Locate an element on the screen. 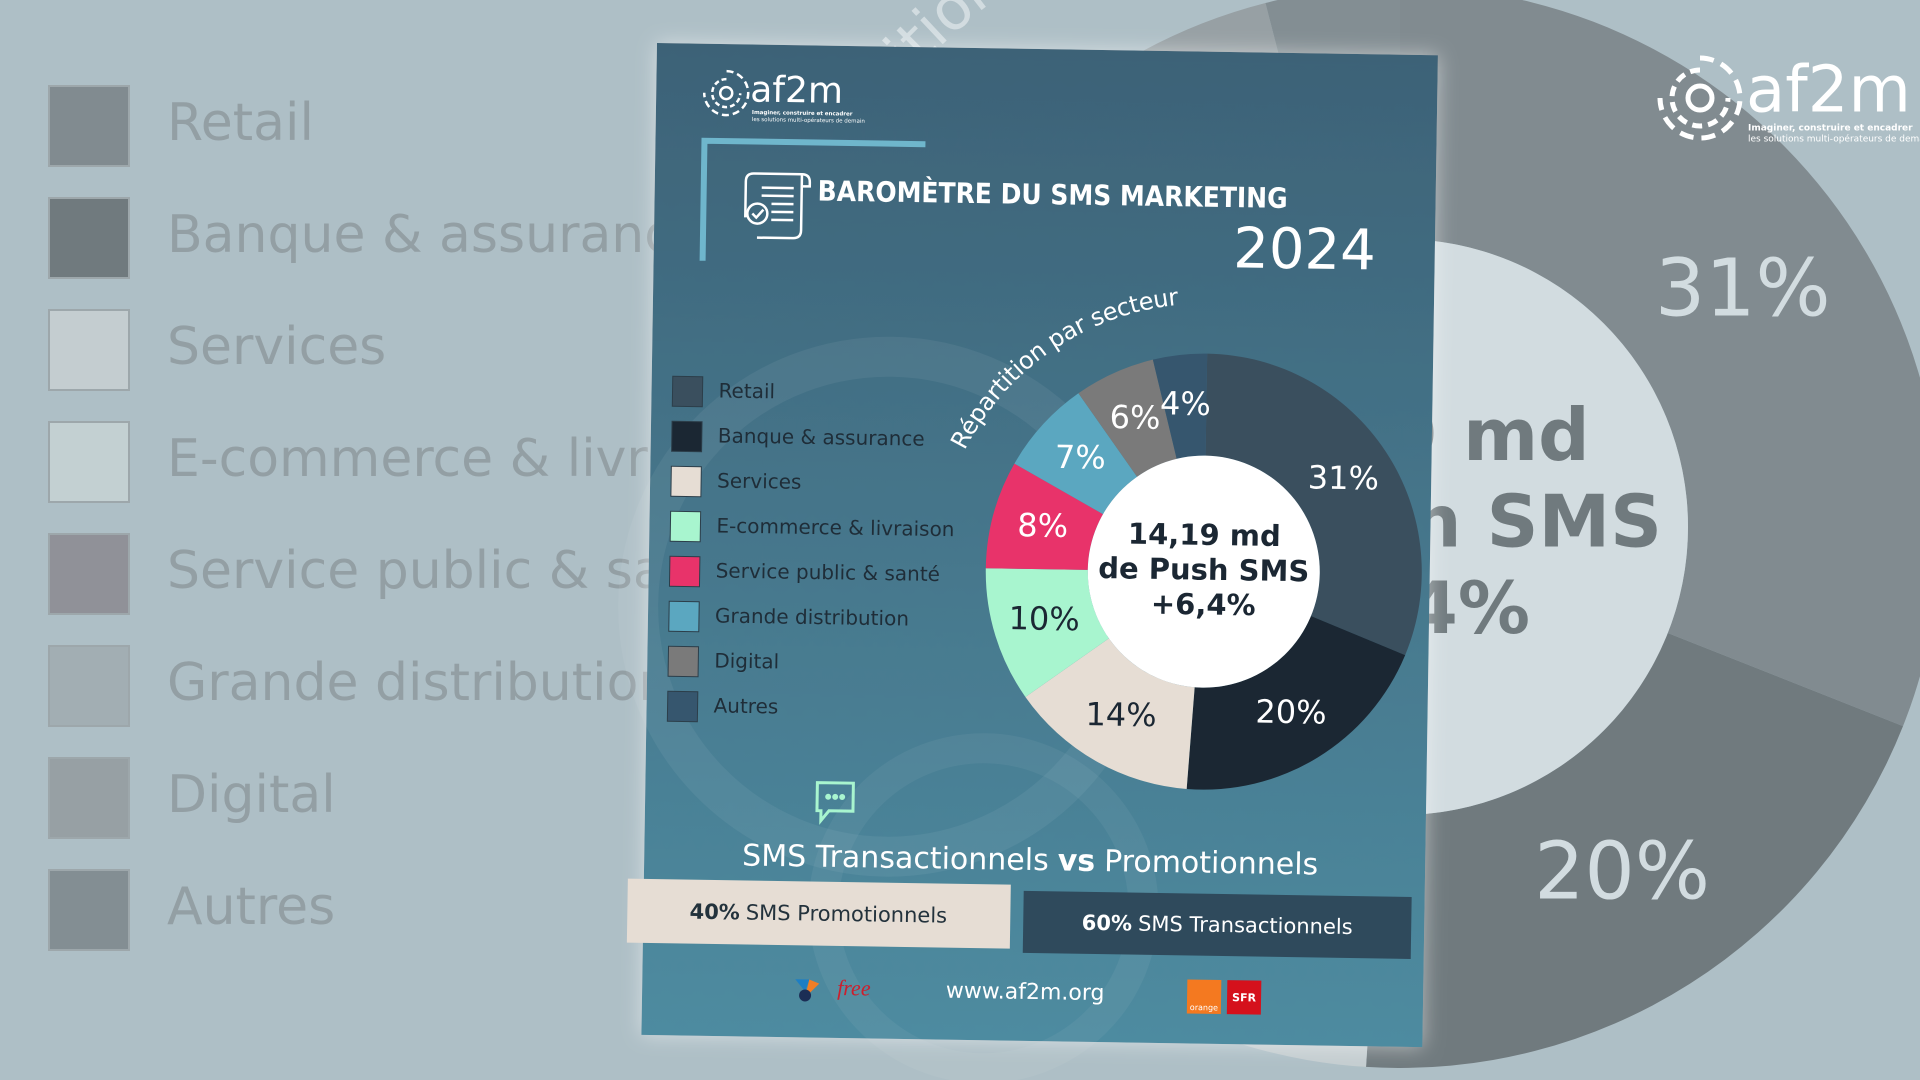 The image size is (1920, 1080). split-label: SMS Transactionnels is located at coordinates (1245, 925).